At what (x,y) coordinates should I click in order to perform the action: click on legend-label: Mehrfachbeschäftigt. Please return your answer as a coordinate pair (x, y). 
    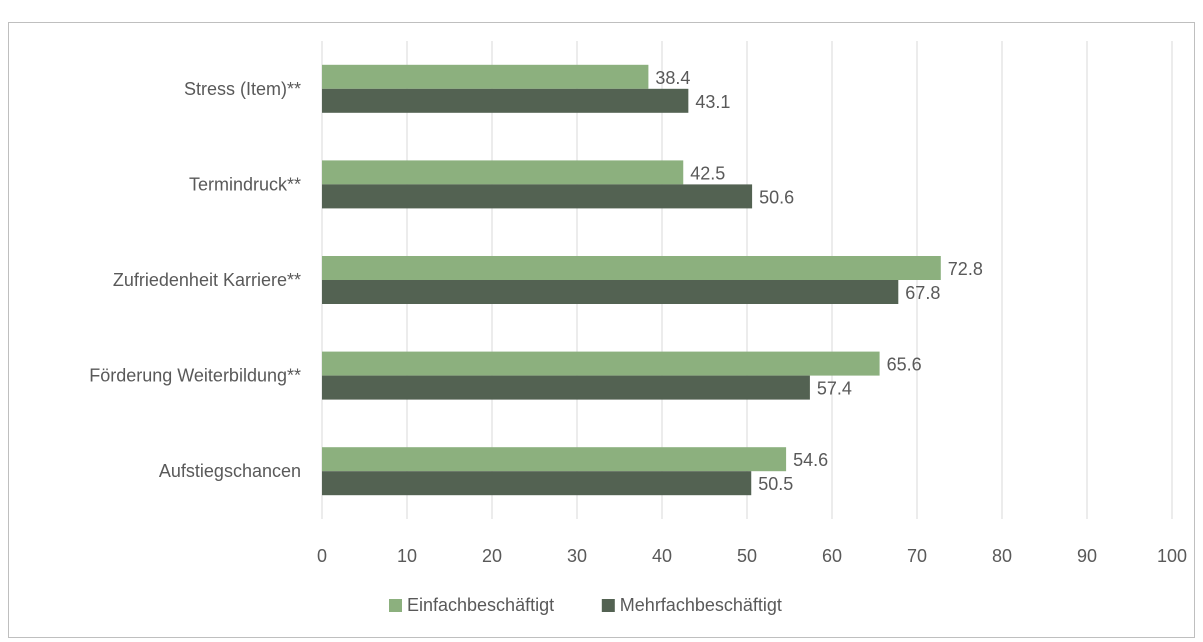
    Looking at the image, I should click on (701, 605).